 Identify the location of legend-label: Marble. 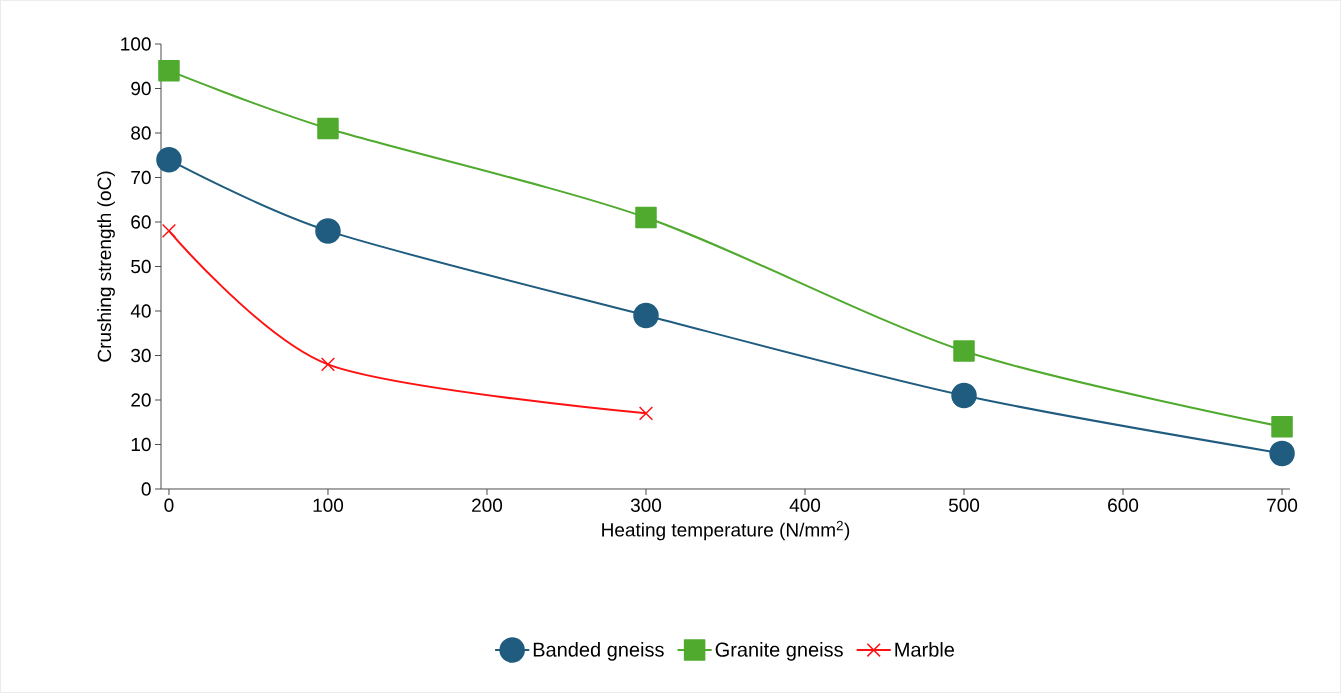
(925, 649).